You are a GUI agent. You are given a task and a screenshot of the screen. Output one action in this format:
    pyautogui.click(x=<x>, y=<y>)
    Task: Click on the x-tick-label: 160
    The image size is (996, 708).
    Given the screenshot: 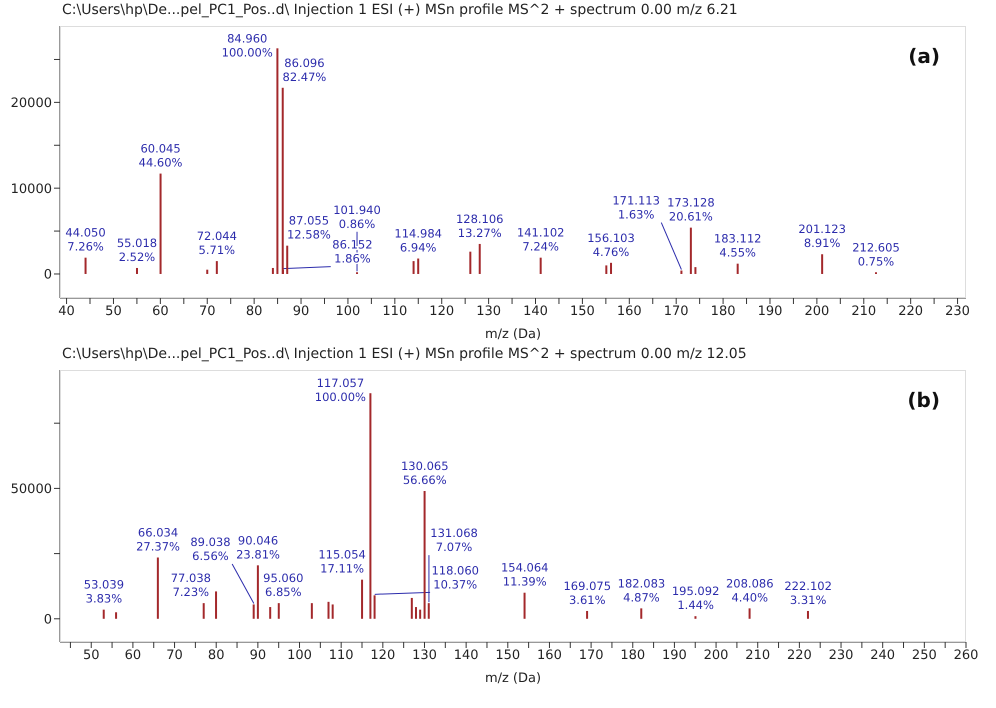 What is the action you would take?
    pyautogui.click(x=629, y=312)
    